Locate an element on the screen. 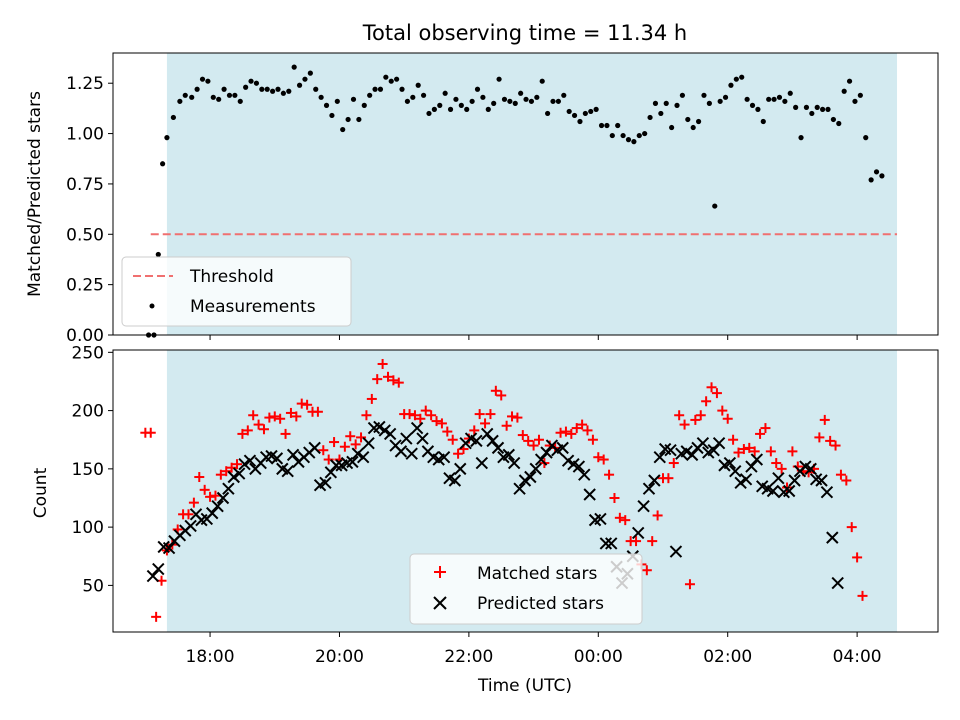  ratio-y-axis-label: Matched/Predicted stars is located at coordinates (35, 194).